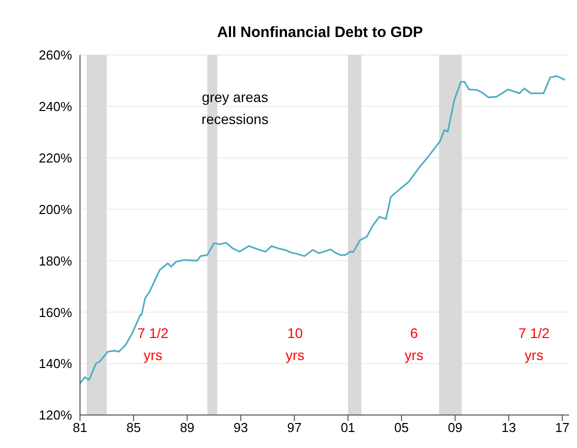  I want to click on y-tick-label: 240%, so click(55, 106).